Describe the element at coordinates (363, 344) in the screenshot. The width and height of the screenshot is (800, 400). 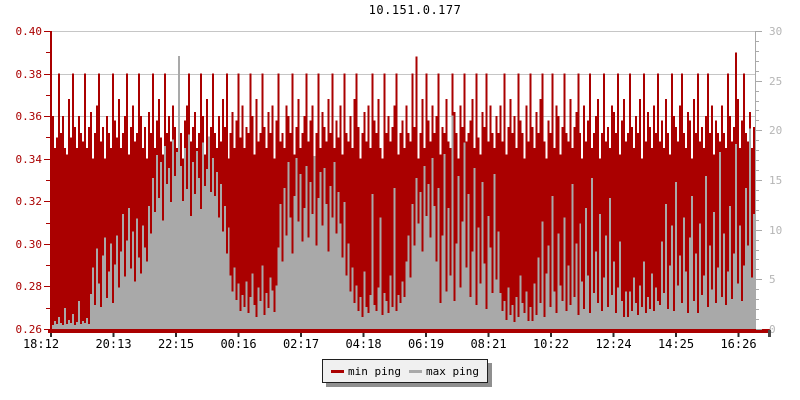
I see `svg-text: 04:18` at that location.